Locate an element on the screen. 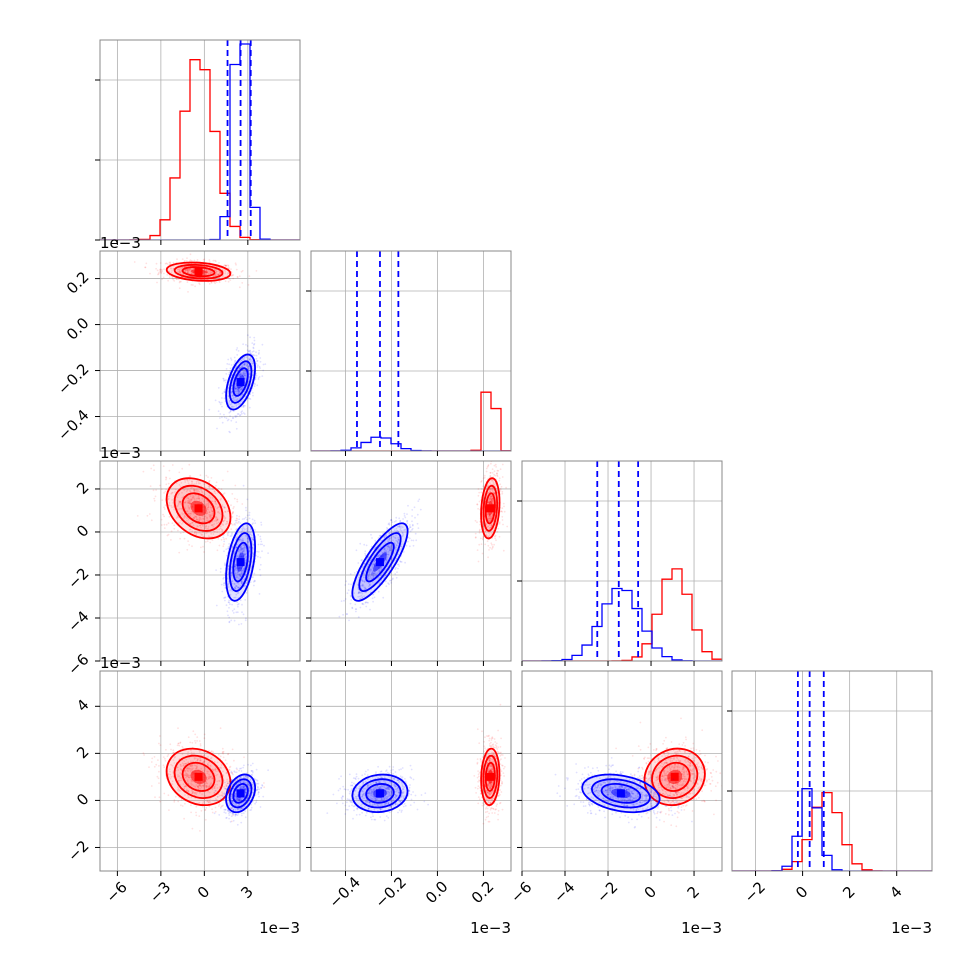  y-tick-label: −0.2 is located at coordinates (73, 379).